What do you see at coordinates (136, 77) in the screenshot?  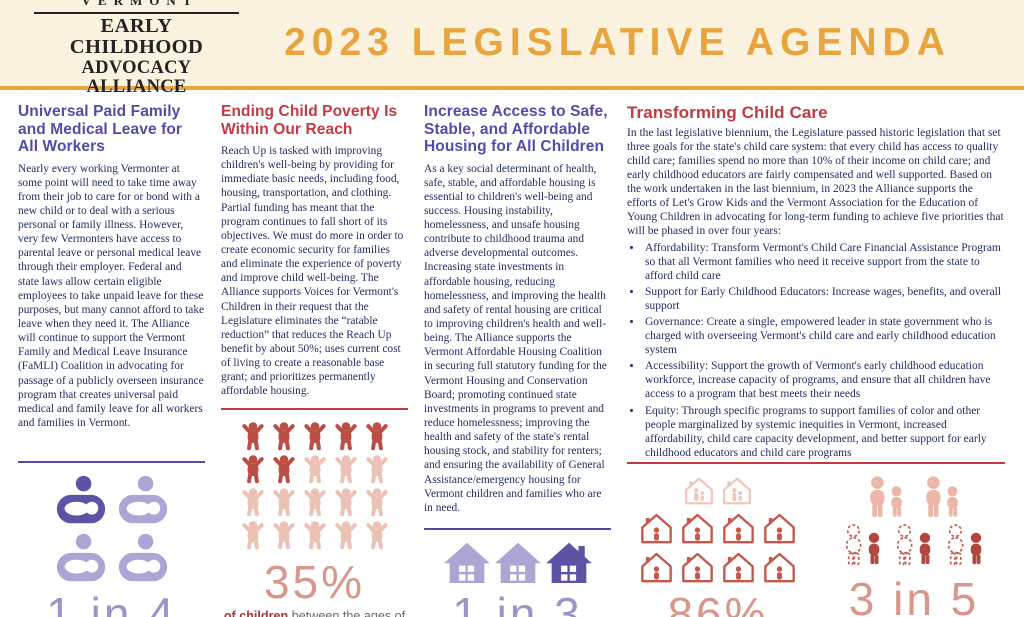 I see `logo-advocacy-alliance-text: ADVOCACY ALLIANCE` at bounding box center [136, 77].